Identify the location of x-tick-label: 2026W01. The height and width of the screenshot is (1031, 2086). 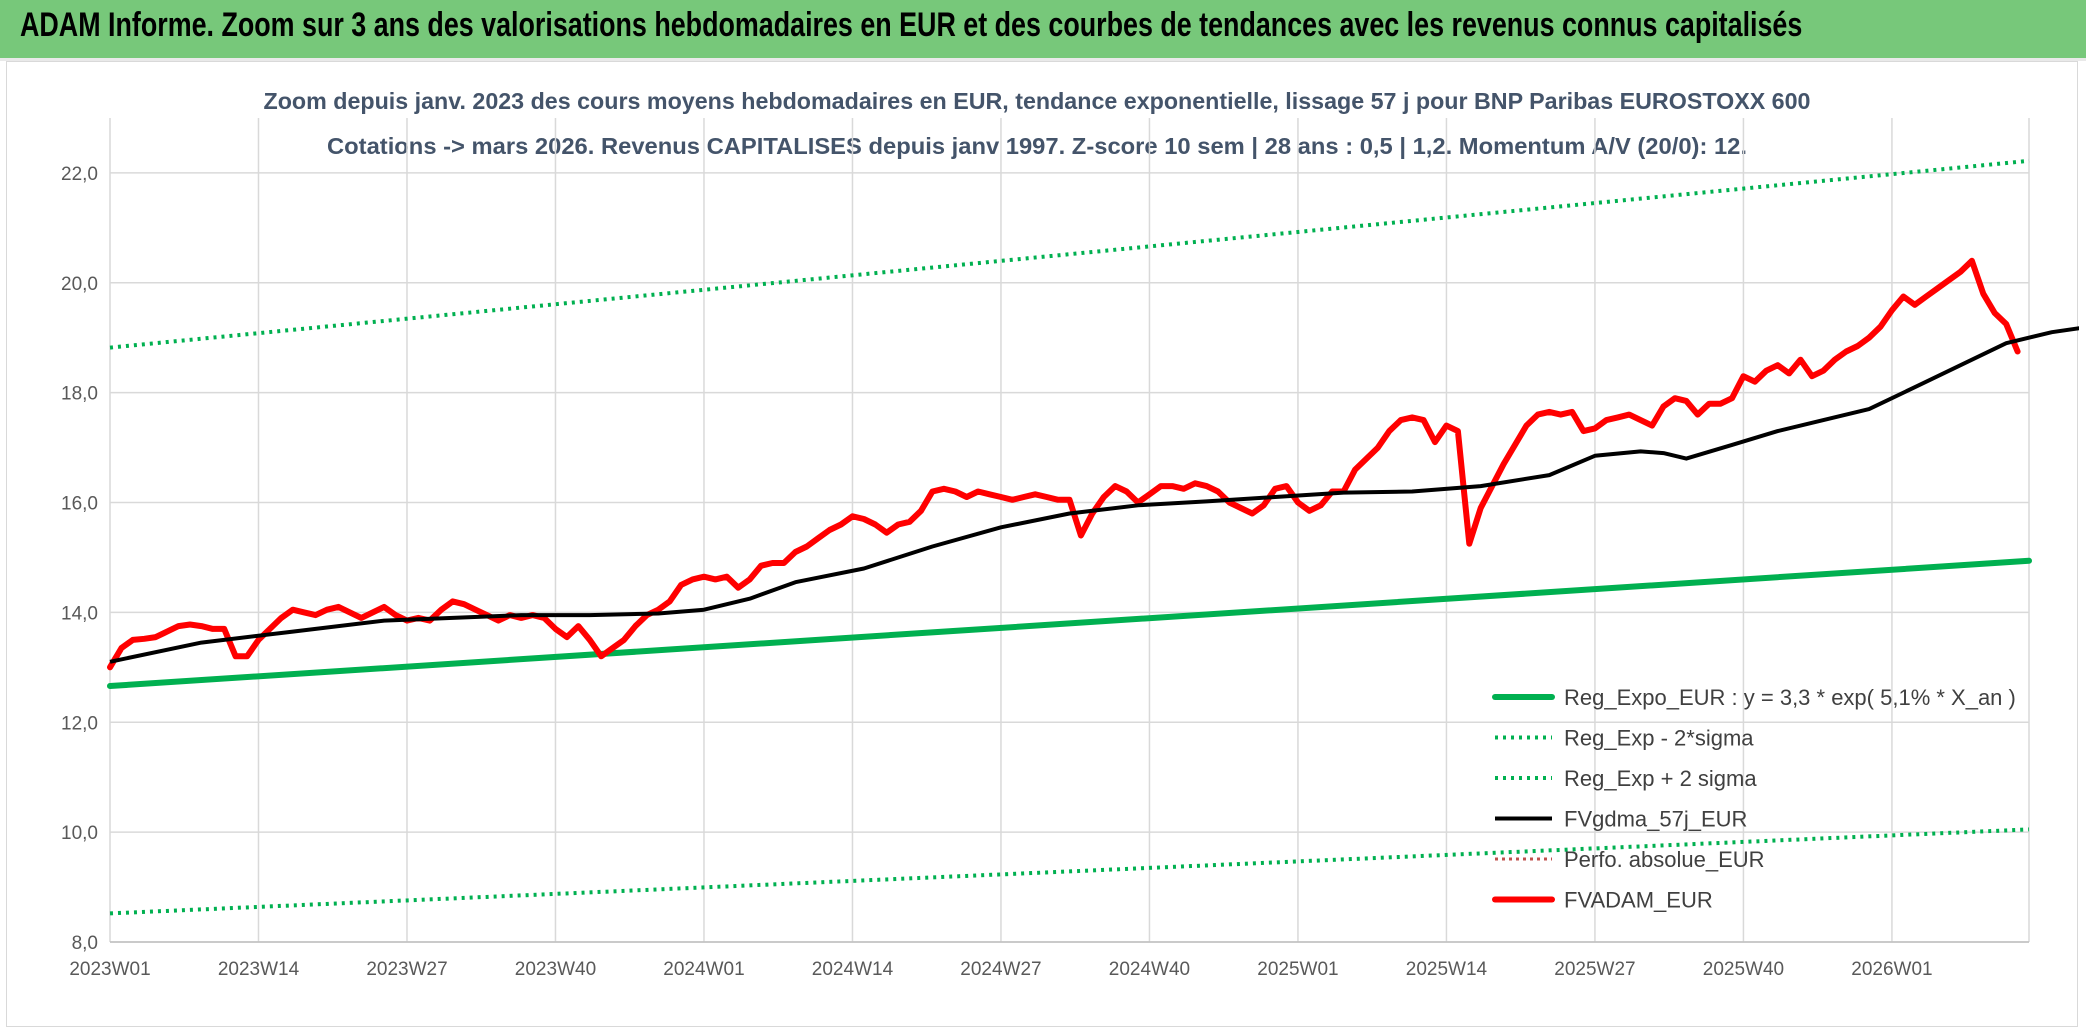
(1891, 969).